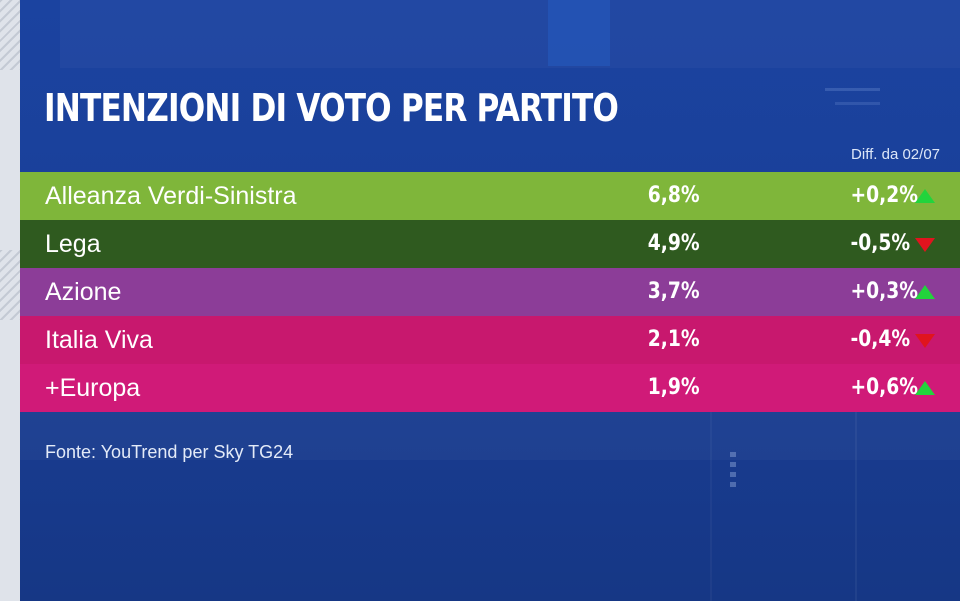  What do you see at coordinates (880, 339) in the screenshot?
I see `party-change: -0,4%` at bounding box center [880, 339].